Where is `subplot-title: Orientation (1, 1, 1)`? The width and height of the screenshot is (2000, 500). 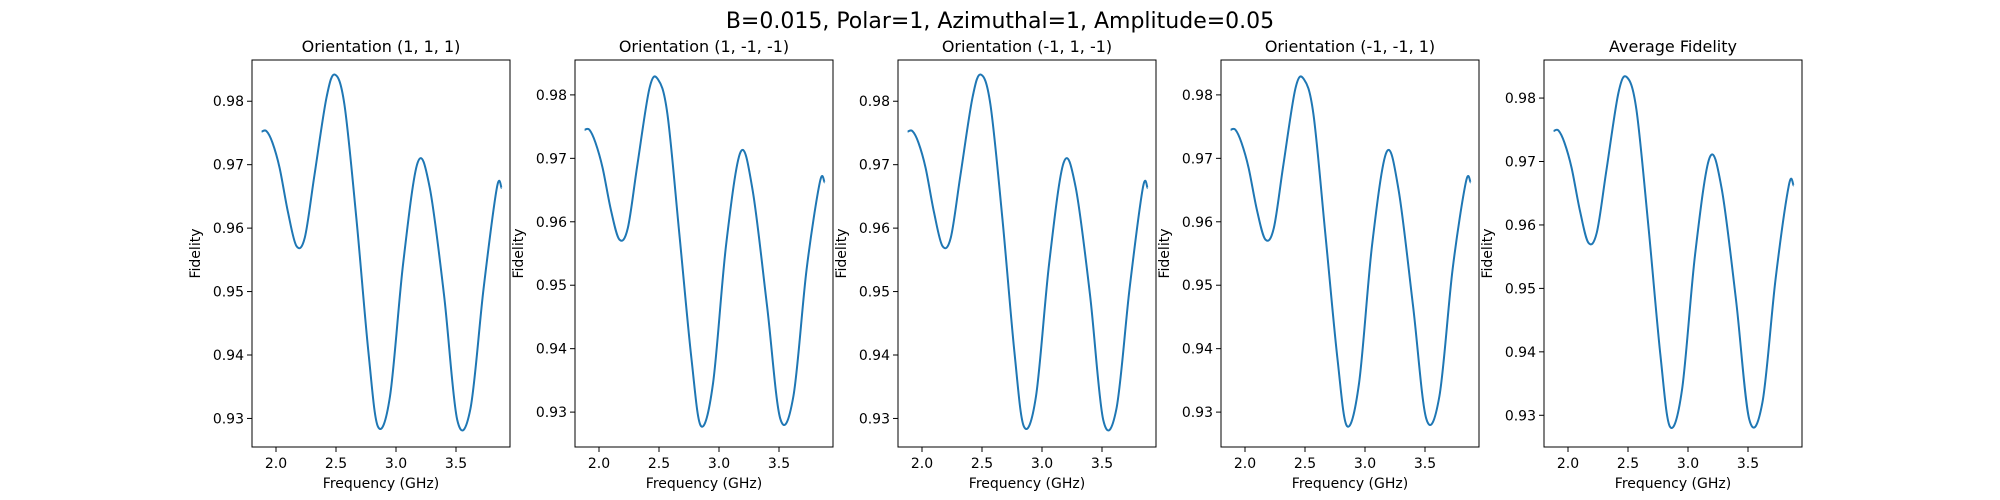 subplot-title: Orientation (1, 1, 1) is located at coordinates (381, 46).